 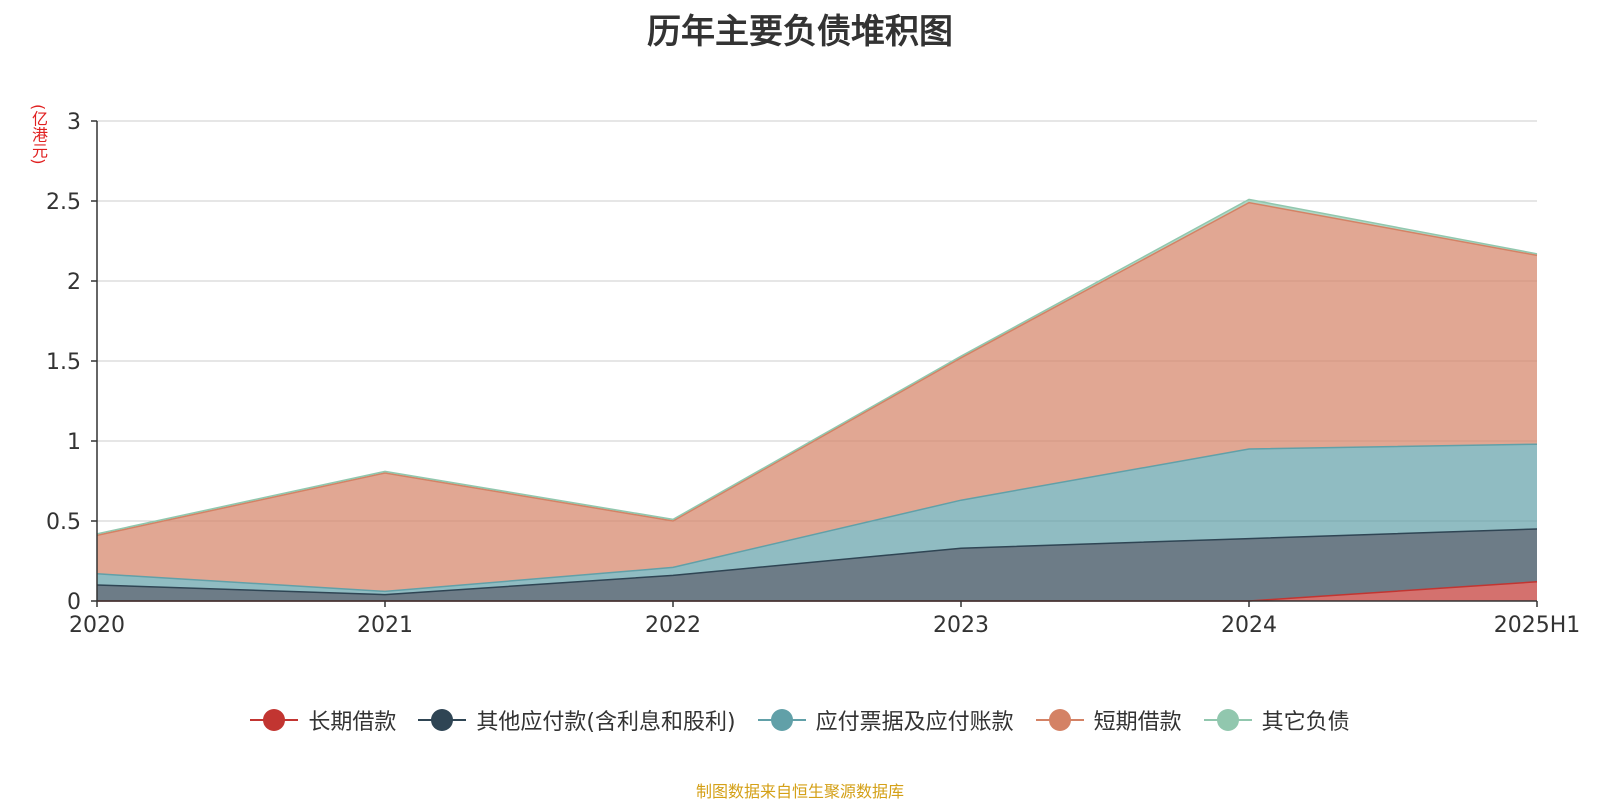 I want to click on legend-item-2: 应付票据及应付账款, so click(x=885, y=720).